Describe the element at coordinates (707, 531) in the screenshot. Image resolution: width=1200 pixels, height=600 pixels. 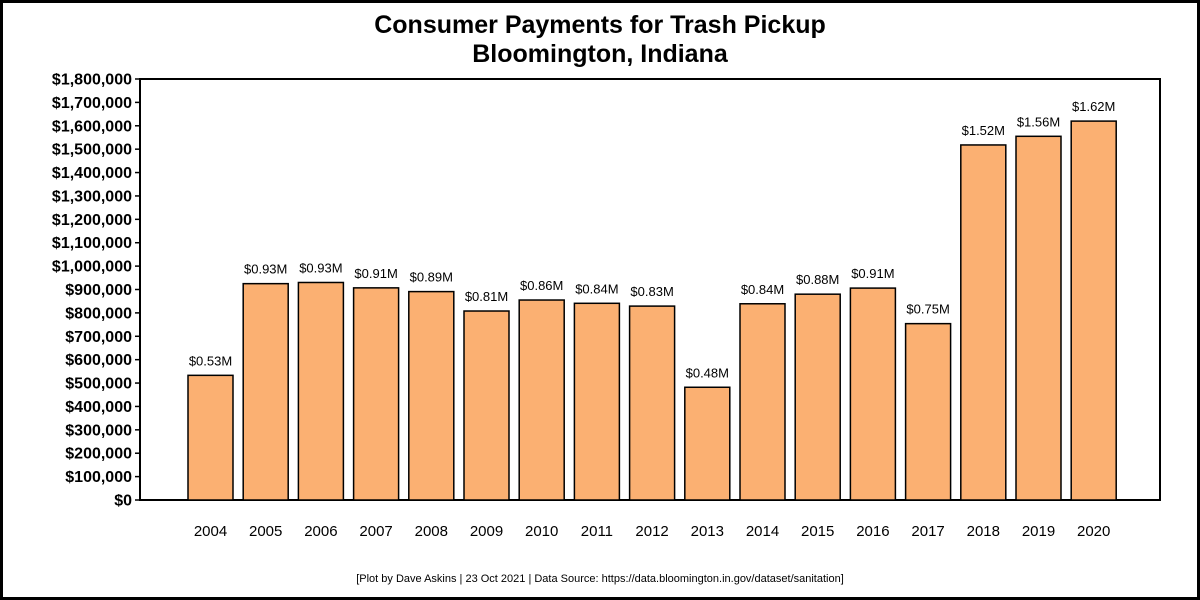
I see `x-tick-label-2013: 2013` at that location.